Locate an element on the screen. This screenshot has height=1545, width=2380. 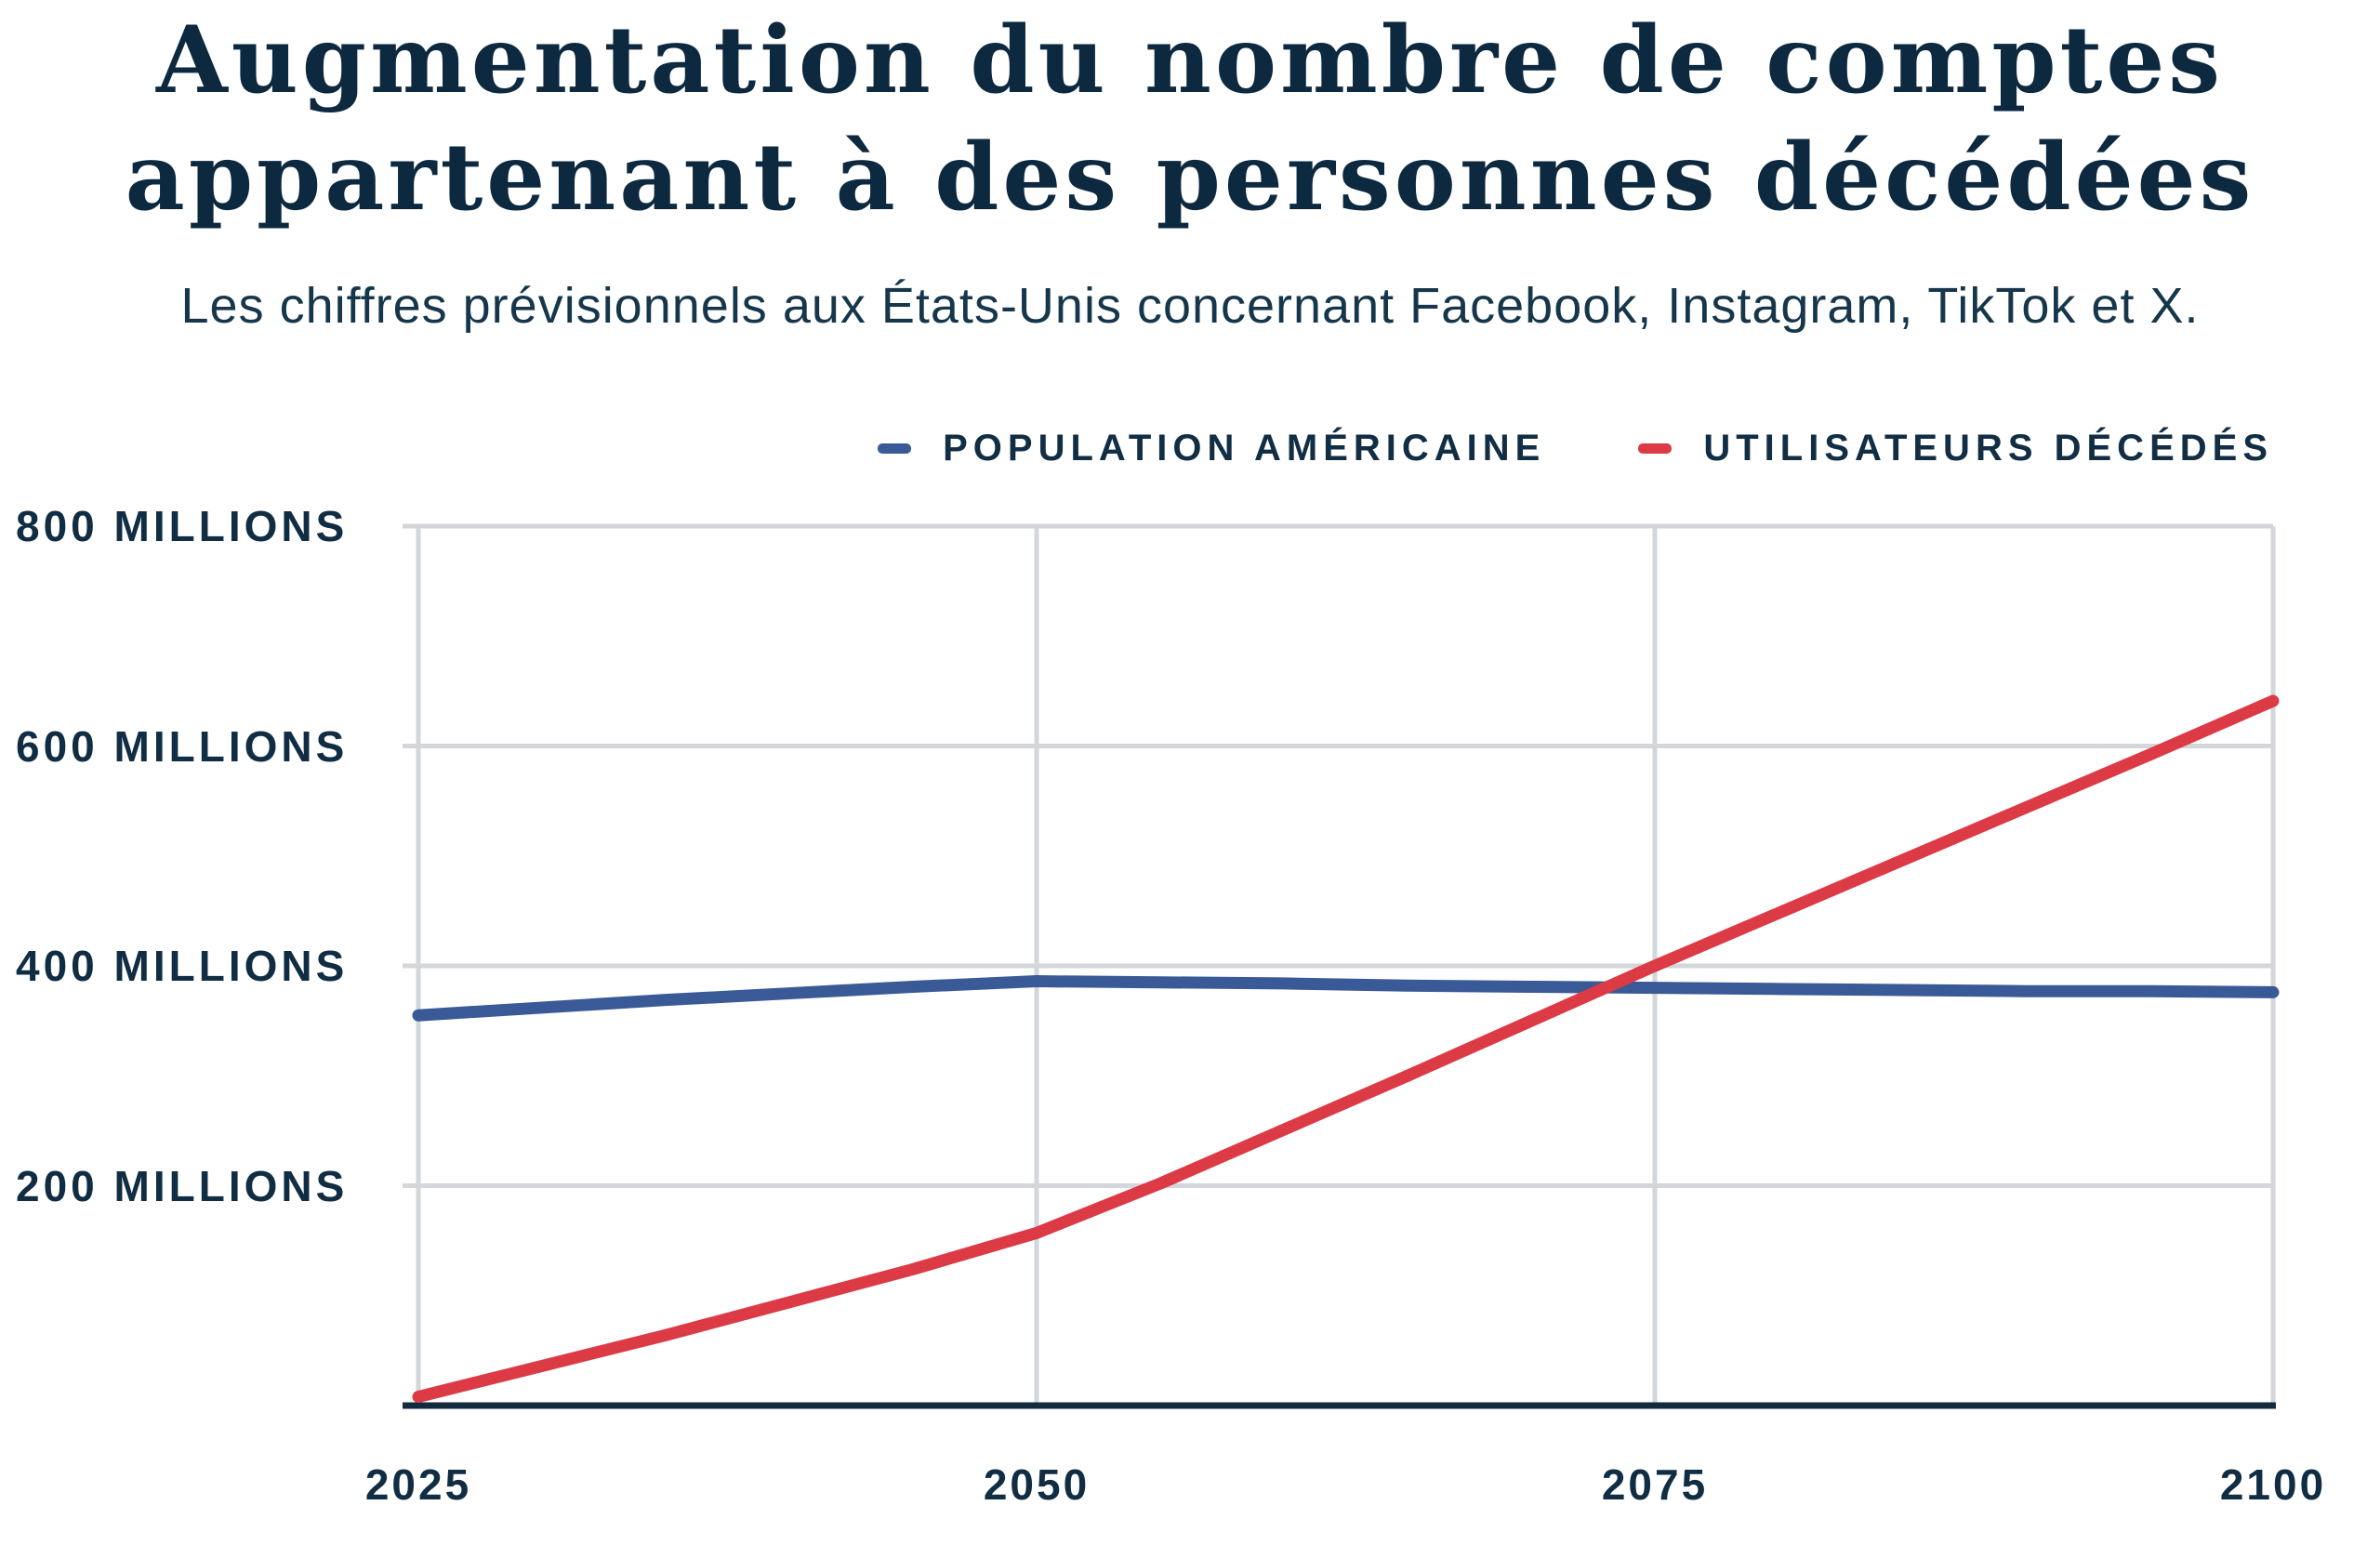
y-tick-label-600: 600 MILLIONS is located at coordinates (182, 746).